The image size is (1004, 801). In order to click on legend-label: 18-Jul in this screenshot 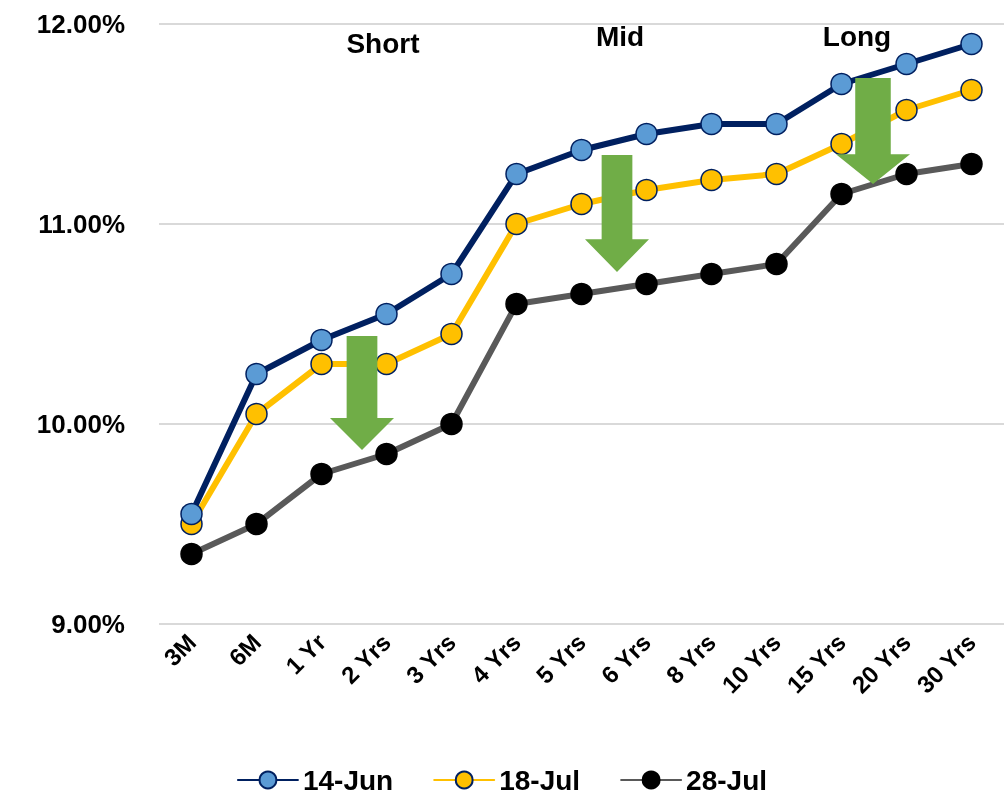, I will do `click(540, 780)`.